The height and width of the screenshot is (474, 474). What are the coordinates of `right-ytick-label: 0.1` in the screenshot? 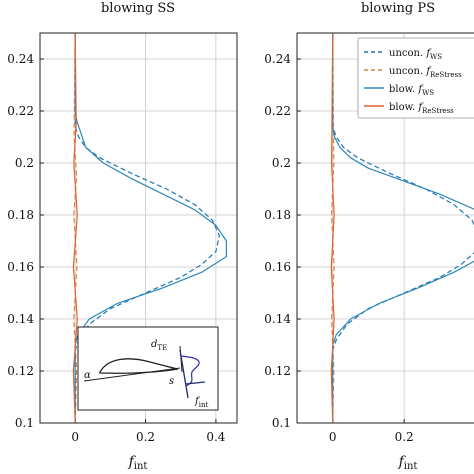 It's located at (281, 423).